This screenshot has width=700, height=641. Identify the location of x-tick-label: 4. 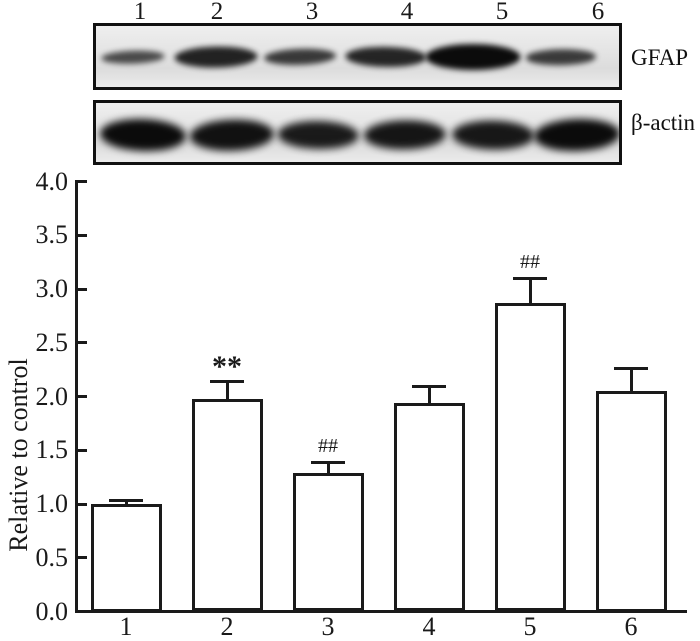
(429, 626).